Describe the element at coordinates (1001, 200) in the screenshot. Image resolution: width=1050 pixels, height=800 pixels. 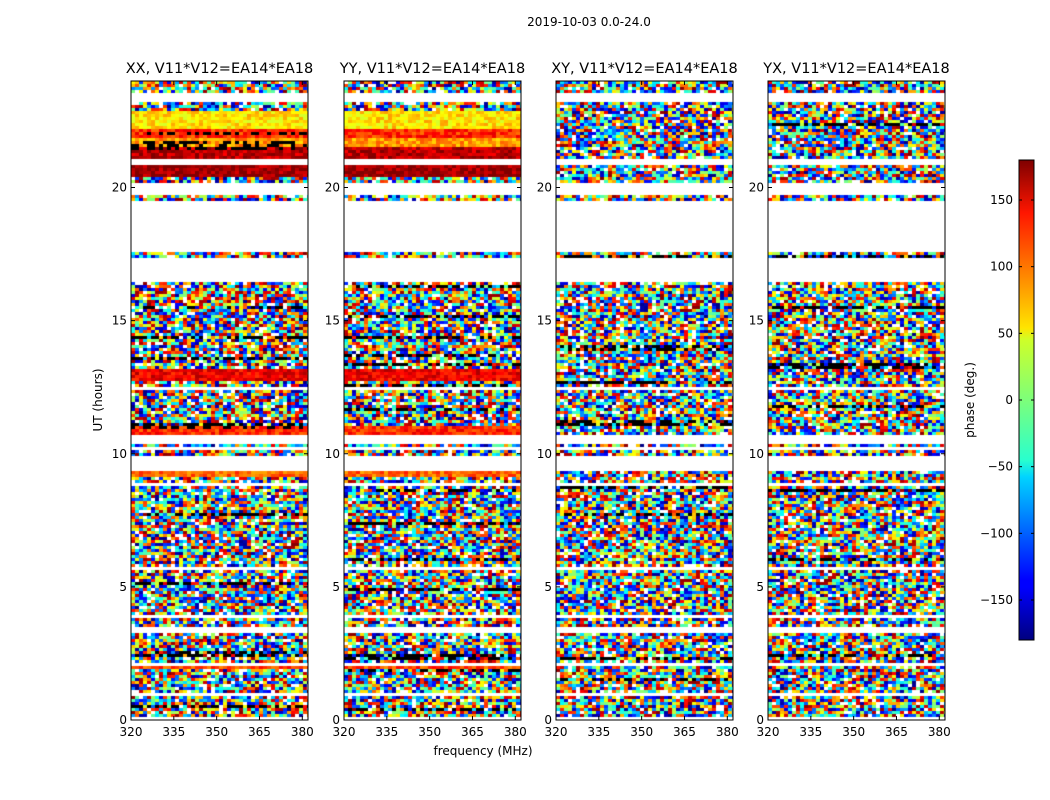
I see `colorbar-tick-label: 150` at that location.